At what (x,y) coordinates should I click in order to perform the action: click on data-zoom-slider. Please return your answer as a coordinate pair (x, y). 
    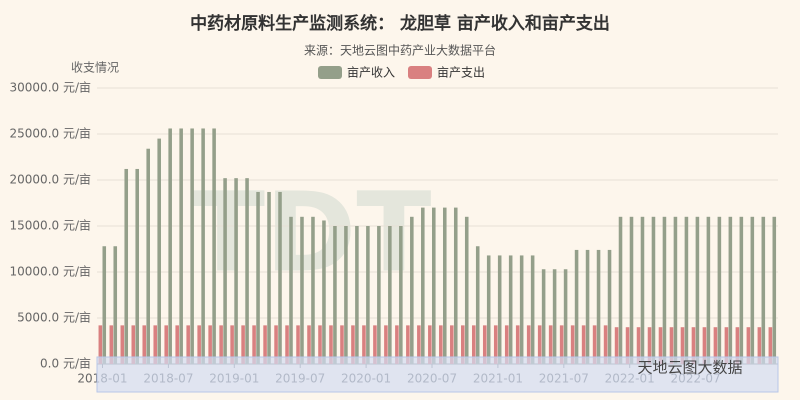
    Looking at the image, I should click on (437, 374).